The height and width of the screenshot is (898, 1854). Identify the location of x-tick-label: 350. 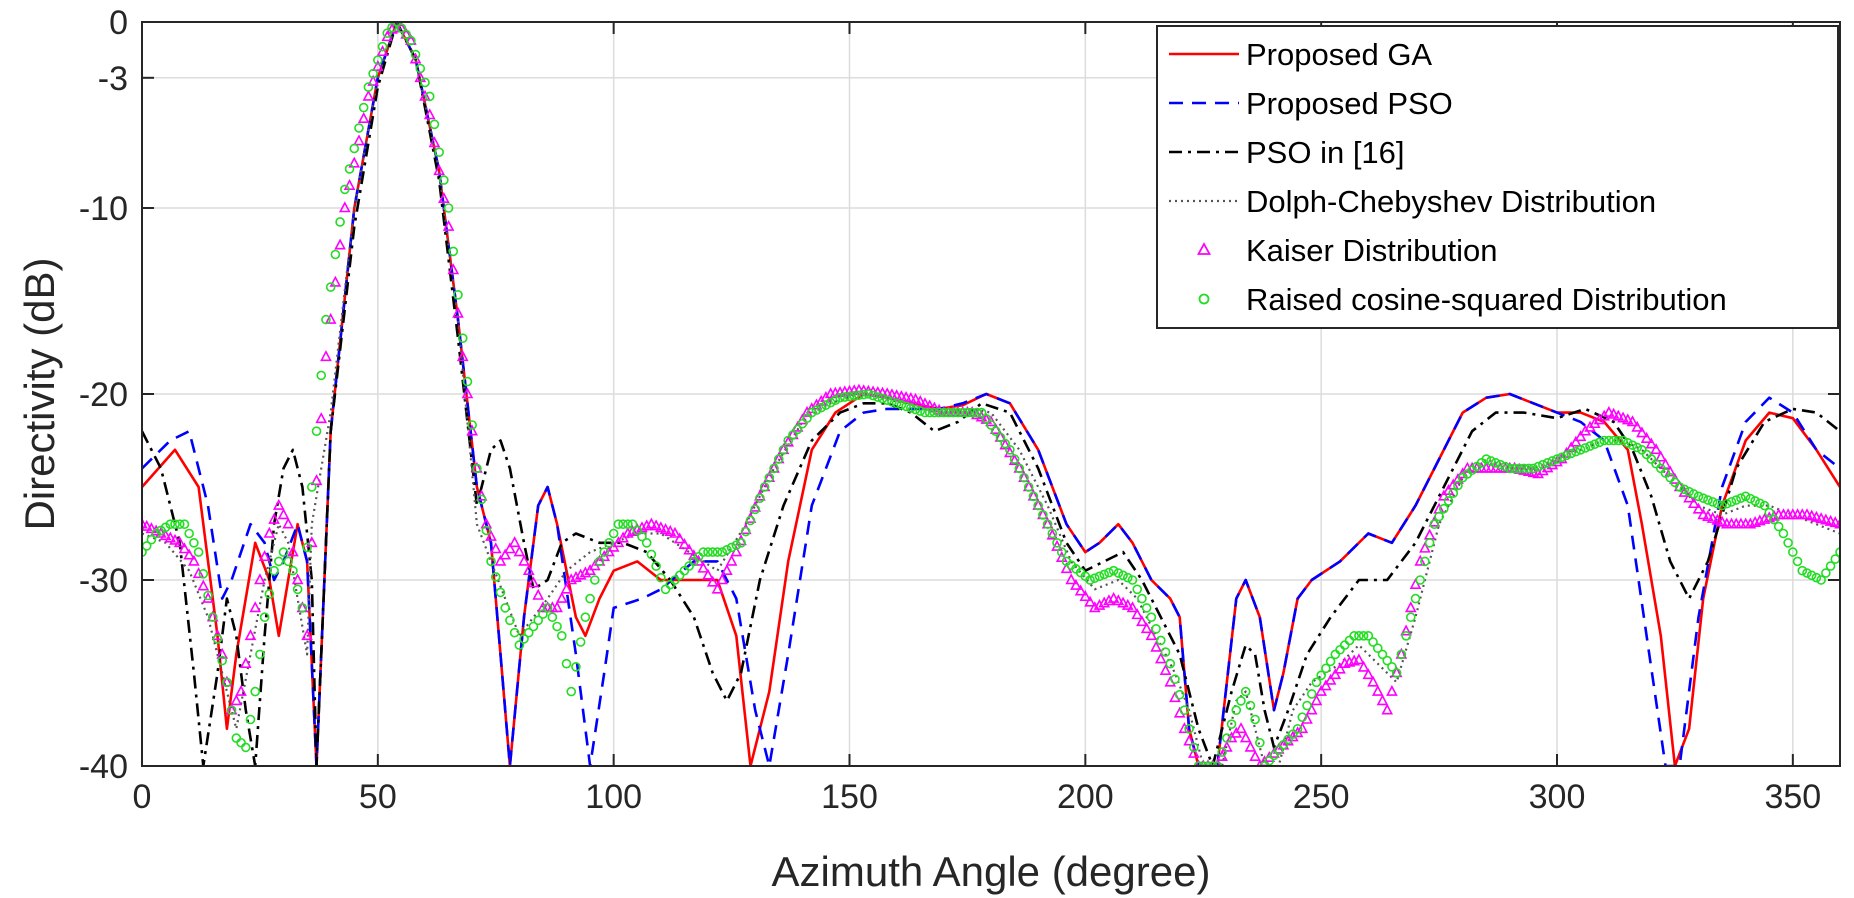
(1792, 797).